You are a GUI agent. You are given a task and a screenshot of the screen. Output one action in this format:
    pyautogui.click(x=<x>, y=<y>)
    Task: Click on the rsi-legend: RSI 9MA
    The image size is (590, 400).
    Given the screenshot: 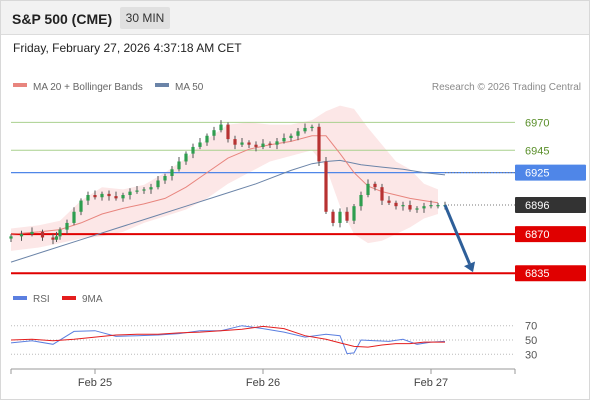 What is the action you would take?
    pyautogui.click(x=58, y=299)
    